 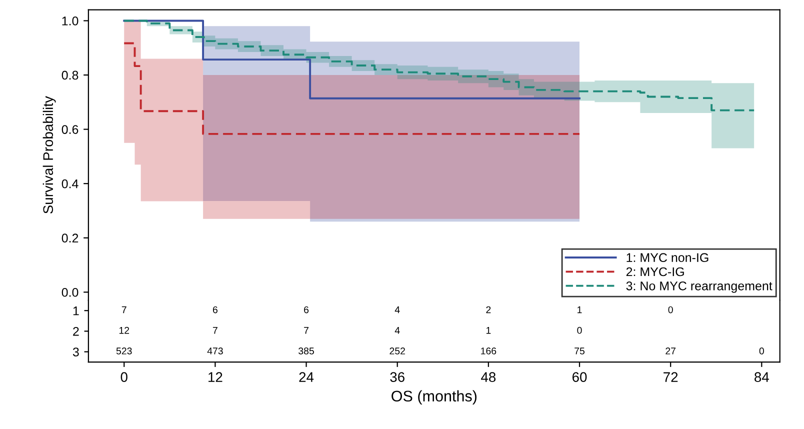 I want to click on data-label: 473, so click(x=215, y=351).